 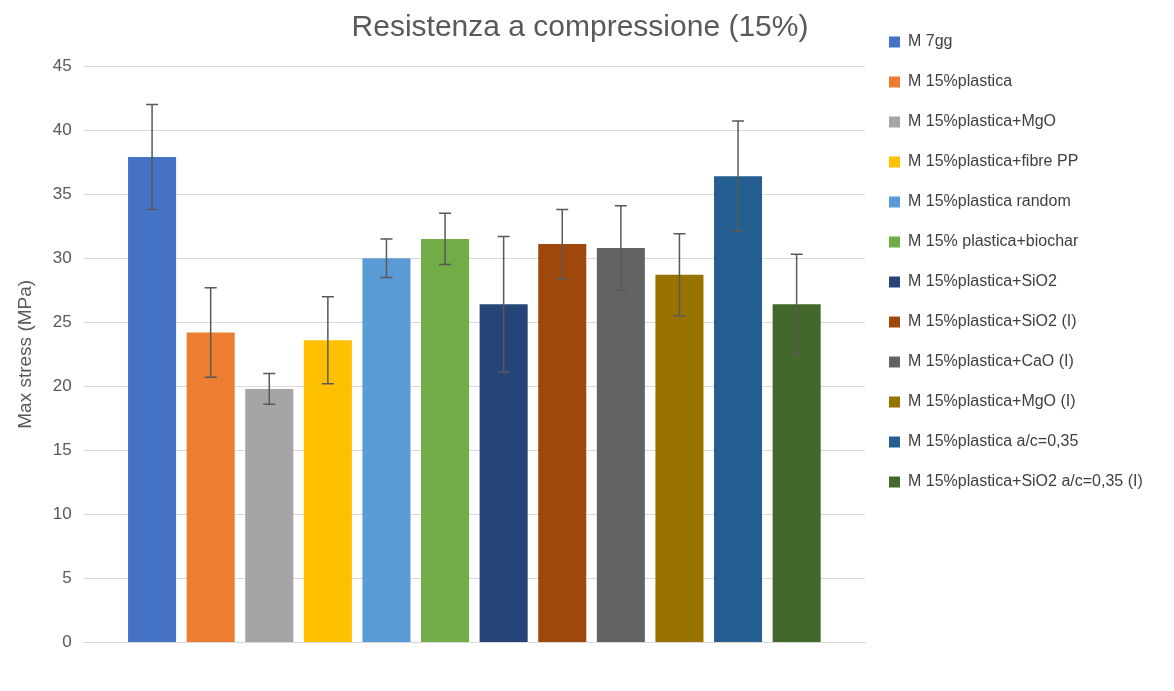 I want to click on y-tick-label: 10, so click(x=62, y=514).